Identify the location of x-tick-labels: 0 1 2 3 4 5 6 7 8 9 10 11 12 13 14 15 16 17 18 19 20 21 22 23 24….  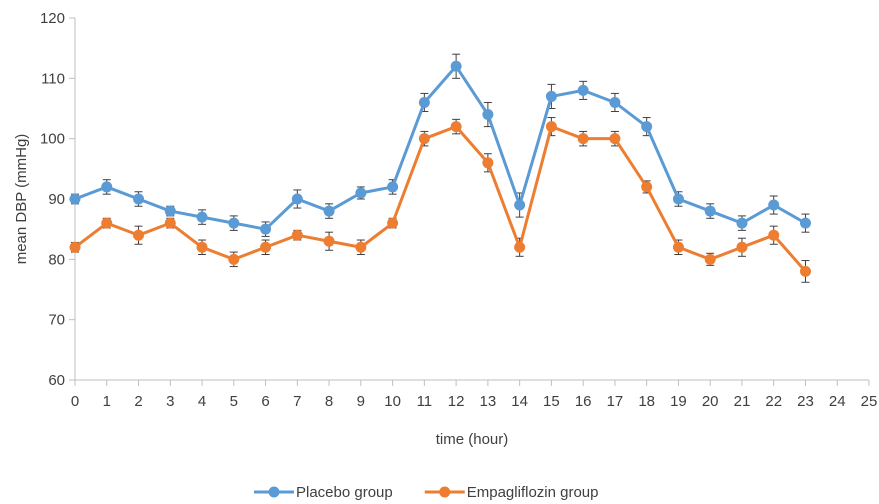
(474, 401).